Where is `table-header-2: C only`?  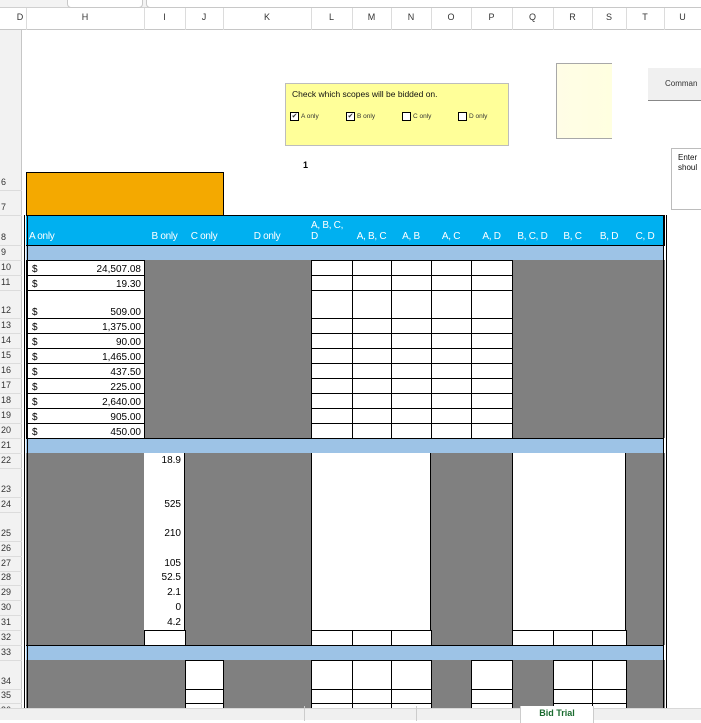 table-header-2: C only is located at coordinates (204, 230).